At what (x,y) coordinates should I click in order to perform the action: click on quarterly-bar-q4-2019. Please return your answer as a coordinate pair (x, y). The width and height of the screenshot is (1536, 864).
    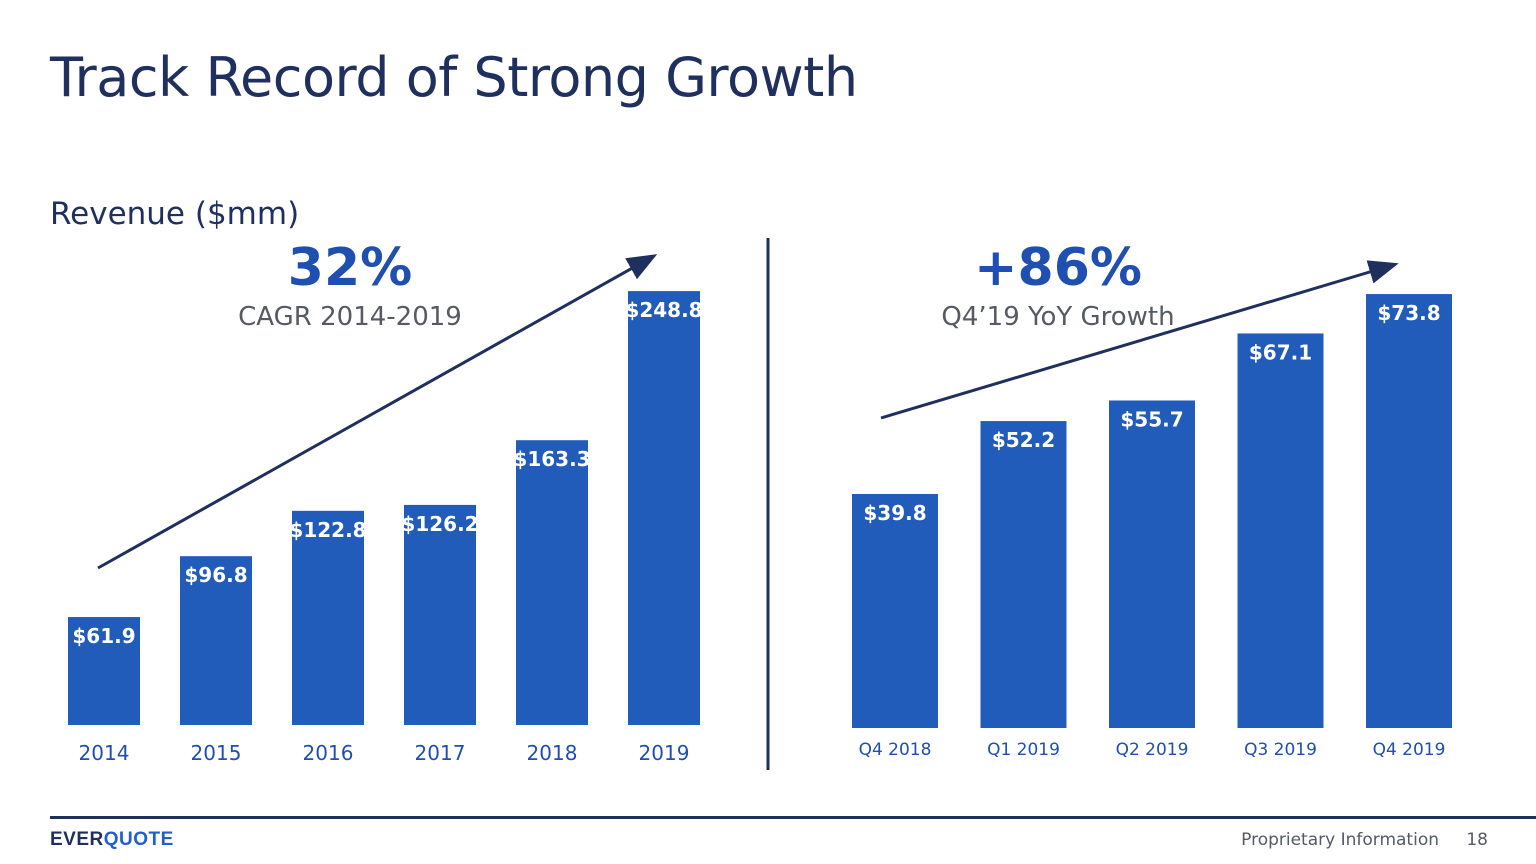
    Looking at the image, I should click on (1409, 511).